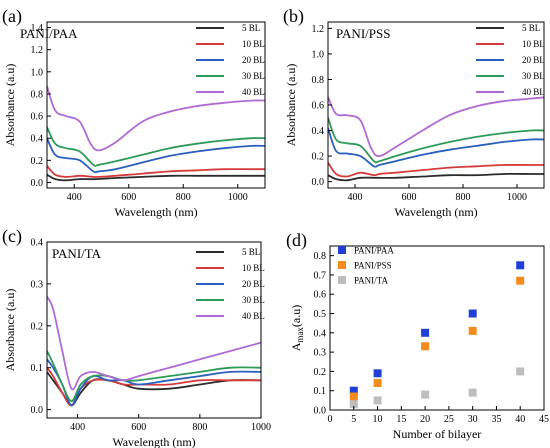 Image resolution: width=550 pixels, height=448 pixels. I want to click on ytick-label-d-8: 0.8, so click(320, 256).